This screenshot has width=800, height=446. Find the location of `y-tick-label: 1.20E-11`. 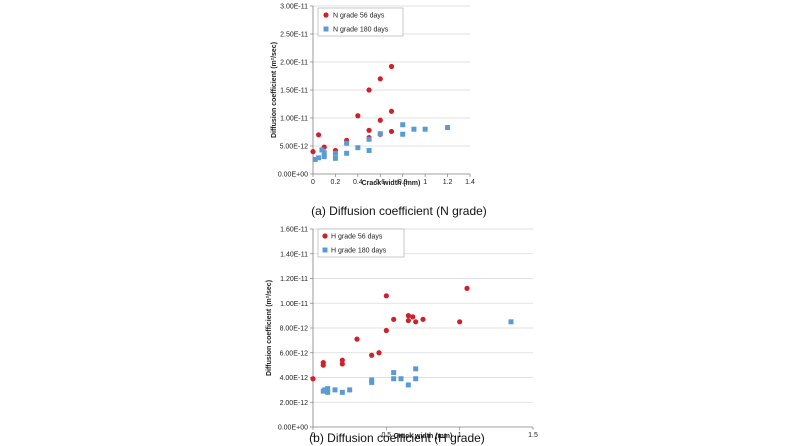

y-tick-label: 1.20E-11 is located at coordinates (294, 279).